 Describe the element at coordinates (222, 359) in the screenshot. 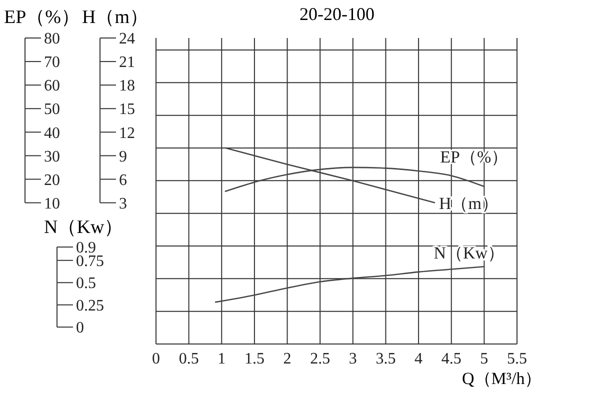

I see `x-tick-label: 1` at that location.